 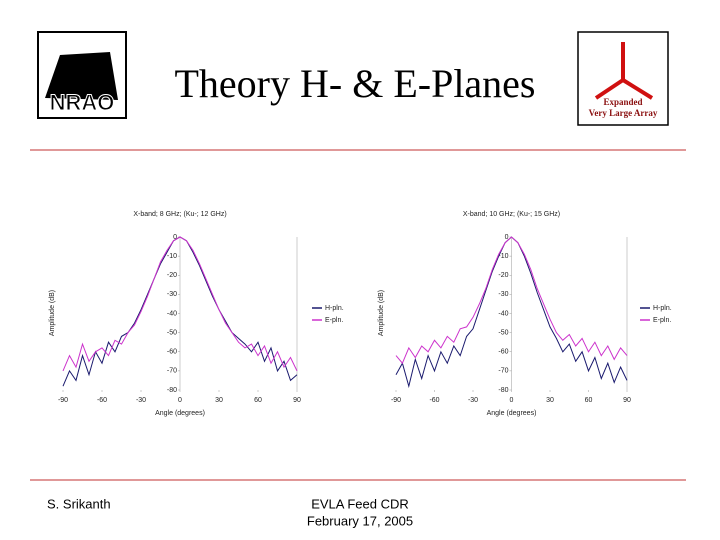 I want to click on footer-author: S. Srikanth, so click(x=79, y=503).